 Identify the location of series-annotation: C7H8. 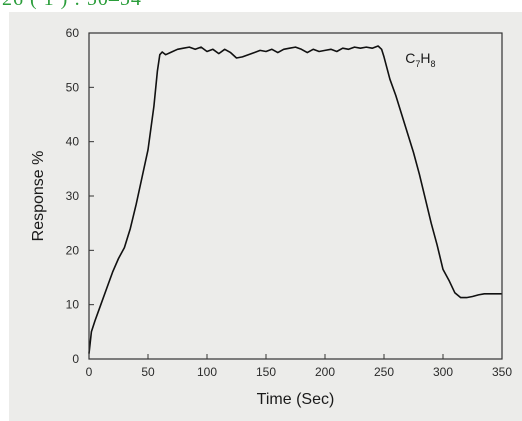
(420, 59).